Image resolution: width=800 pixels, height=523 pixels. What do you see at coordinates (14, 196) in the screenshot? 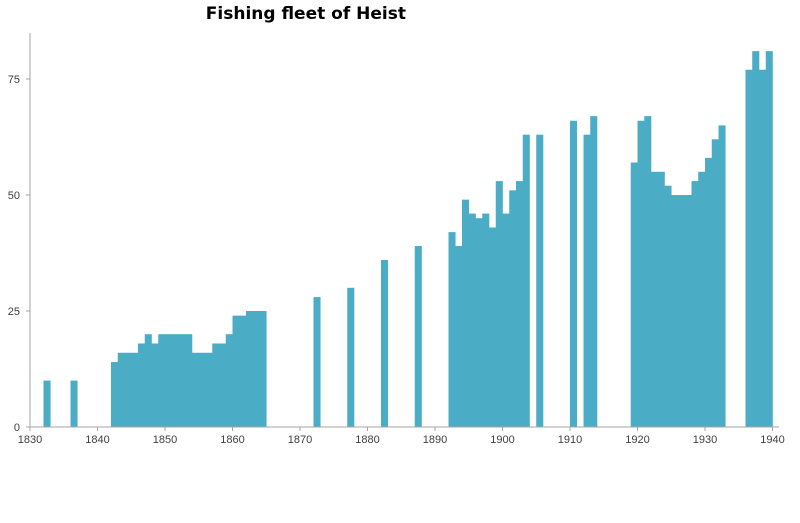
I see `y-tick-label: 50` at bounding box center [14, 196].